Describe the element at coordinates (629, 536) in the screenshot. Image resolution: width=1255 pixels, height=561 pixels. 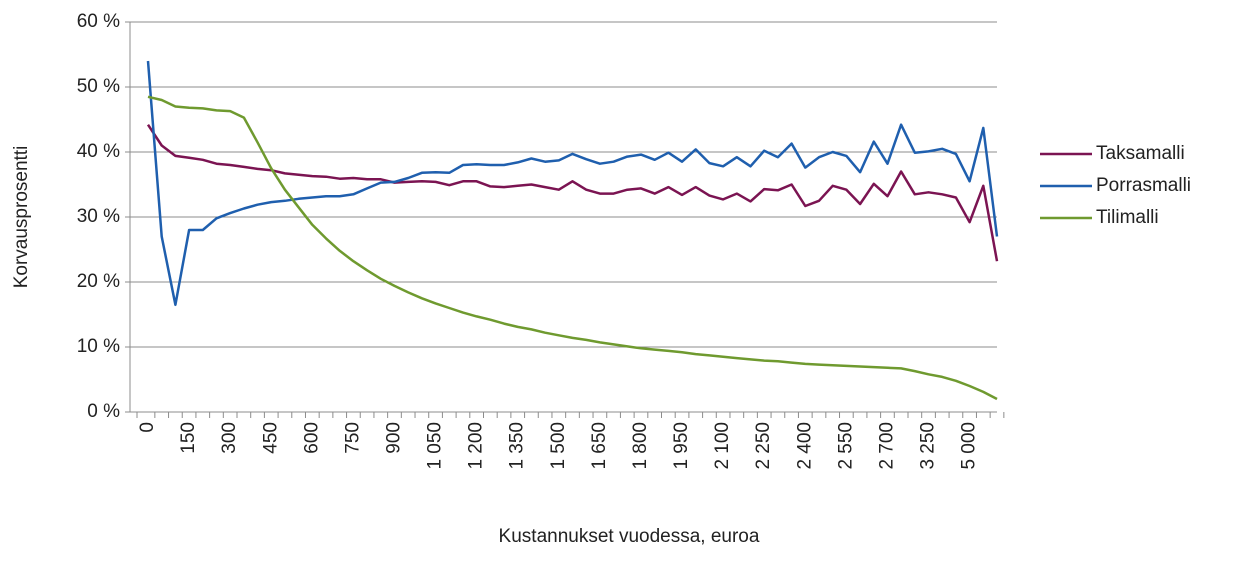
I see `x-axis-title: Kustannukset vuodessa, euroa` at that location.